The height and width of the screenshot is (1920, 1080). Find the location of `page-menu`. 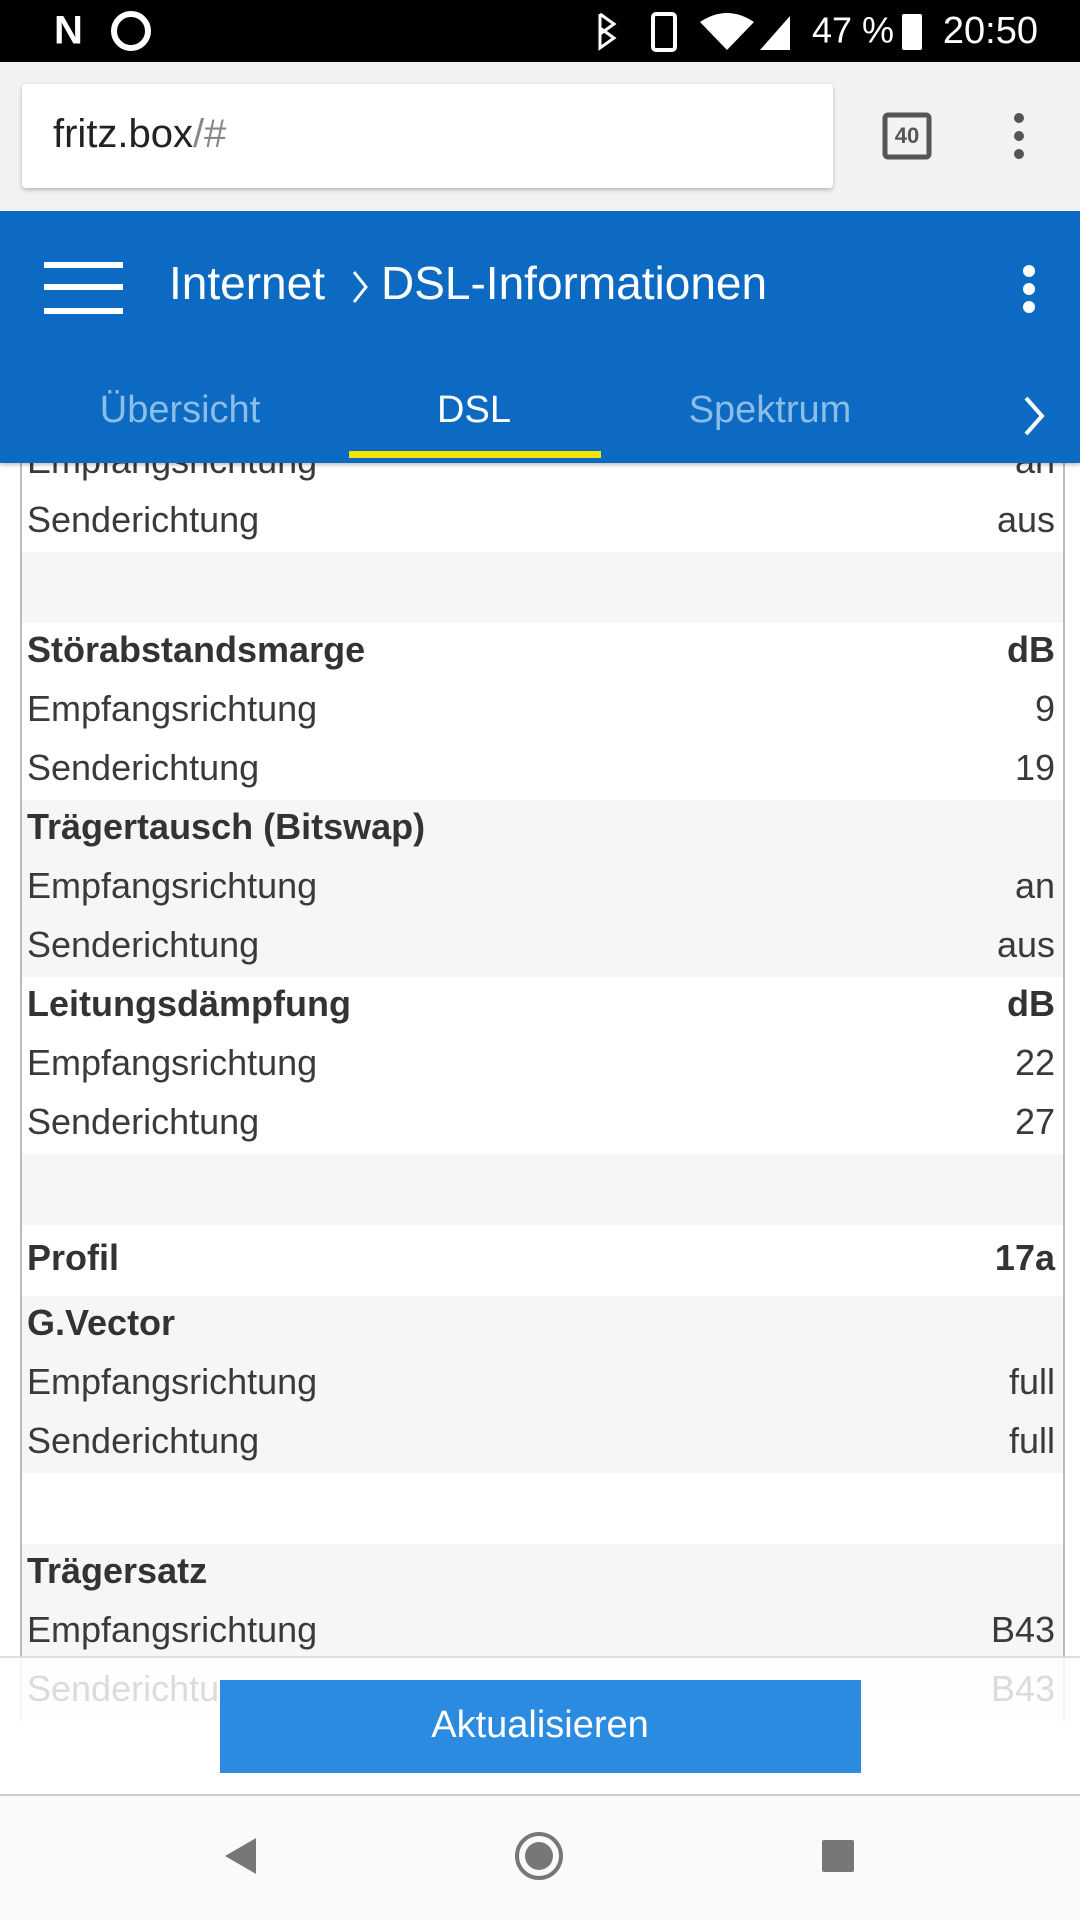

page-menu is located at coordinates (1029, 289).